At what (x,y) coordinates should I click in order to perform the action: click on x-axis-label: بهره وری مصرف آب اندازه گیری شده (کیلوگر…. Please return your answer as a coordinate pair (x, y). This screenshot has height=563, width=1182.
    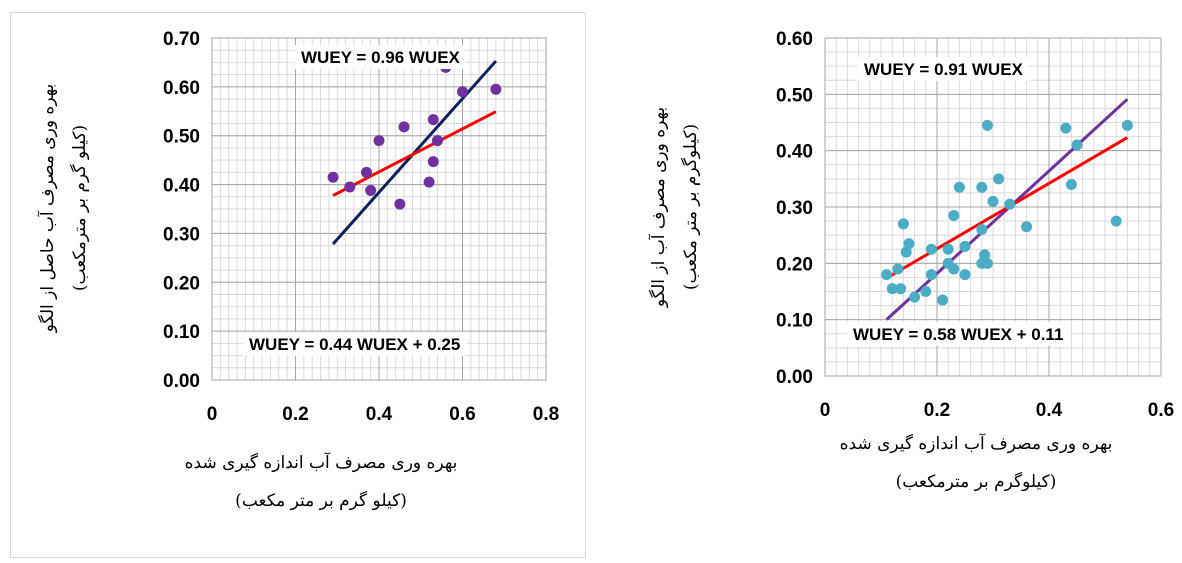
    Looking at the image, I should click on (976, 463).